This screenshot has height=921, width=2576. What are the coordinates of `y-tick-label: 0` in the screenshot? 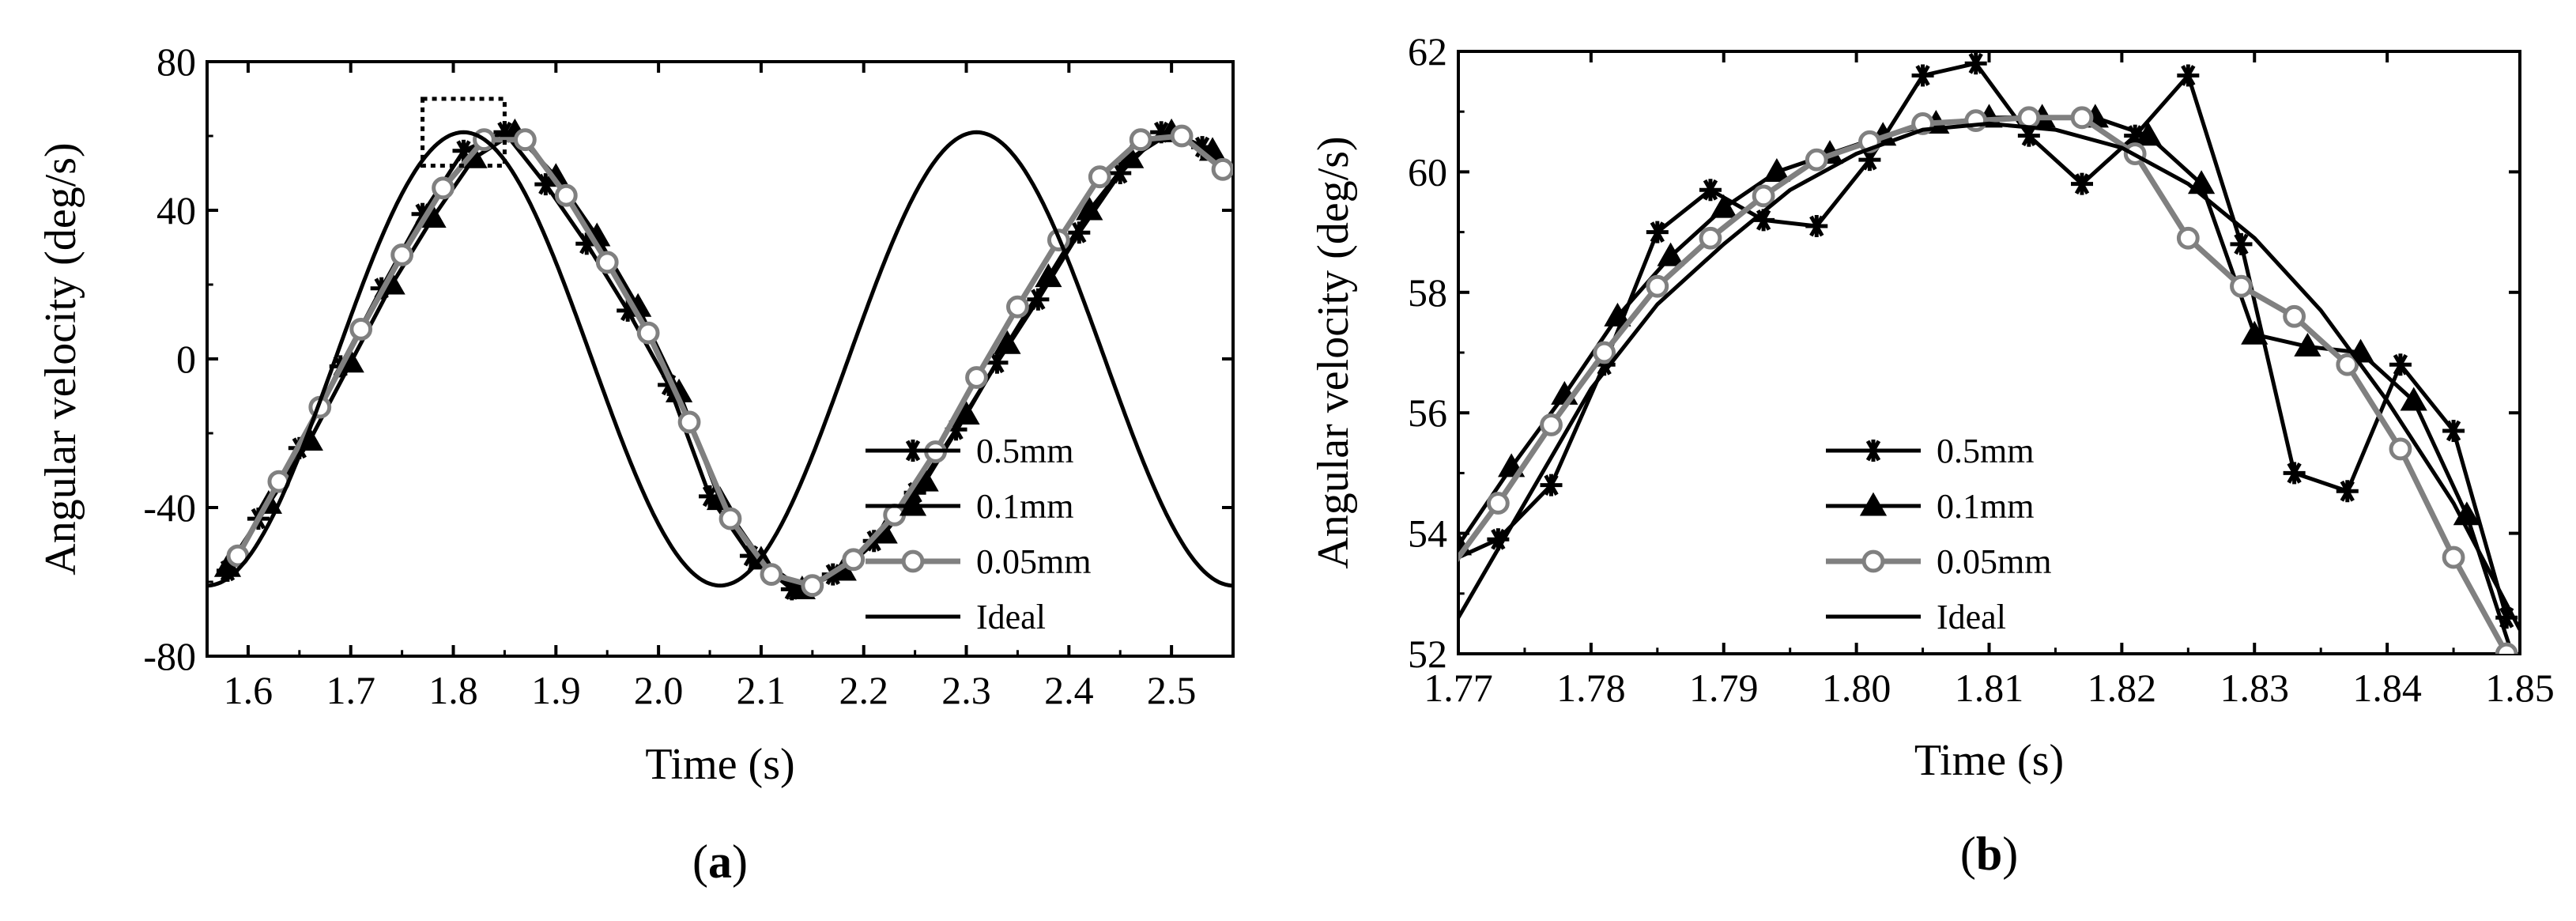 It's located at (186, 359).